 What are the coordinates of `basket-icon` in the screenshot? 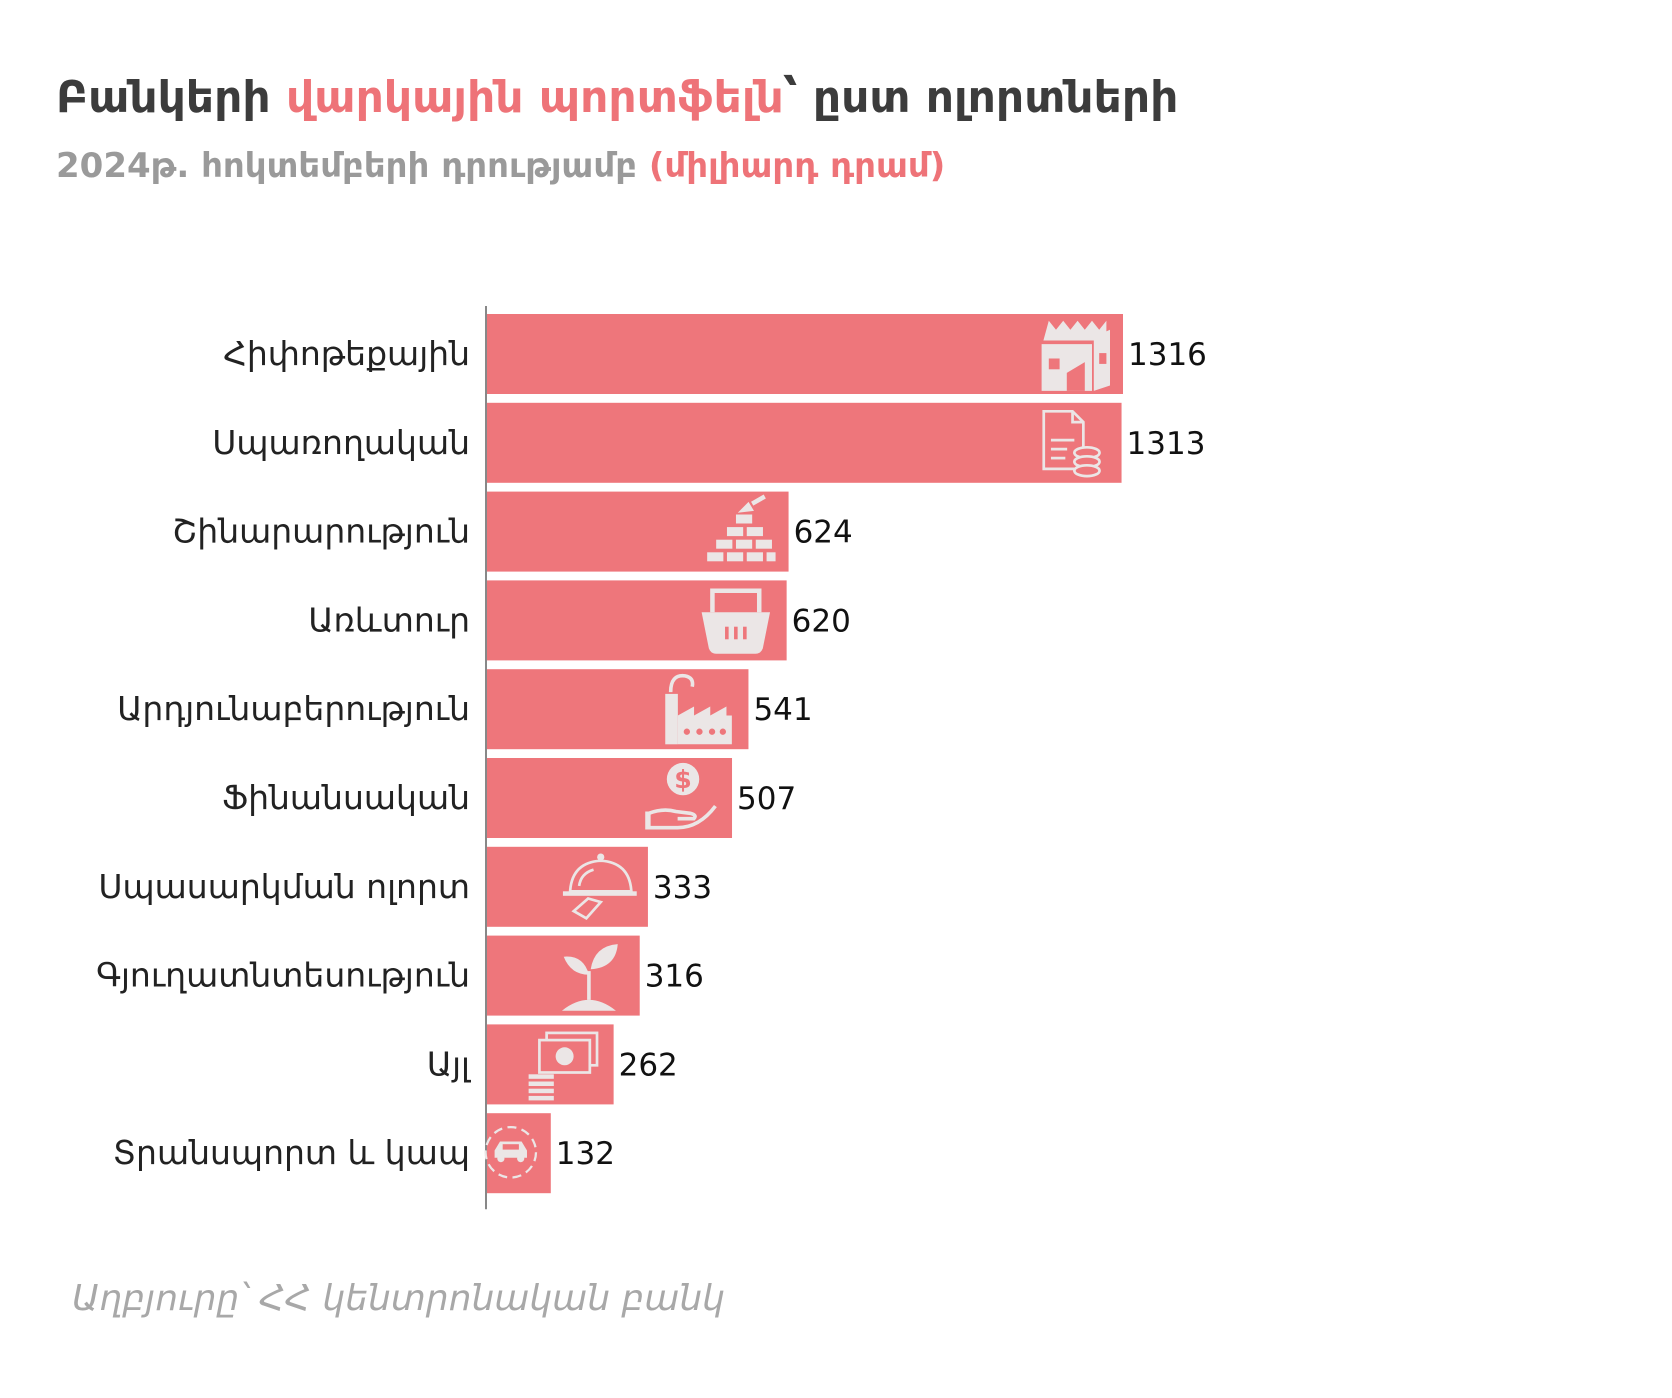 It's located at (736, 621).